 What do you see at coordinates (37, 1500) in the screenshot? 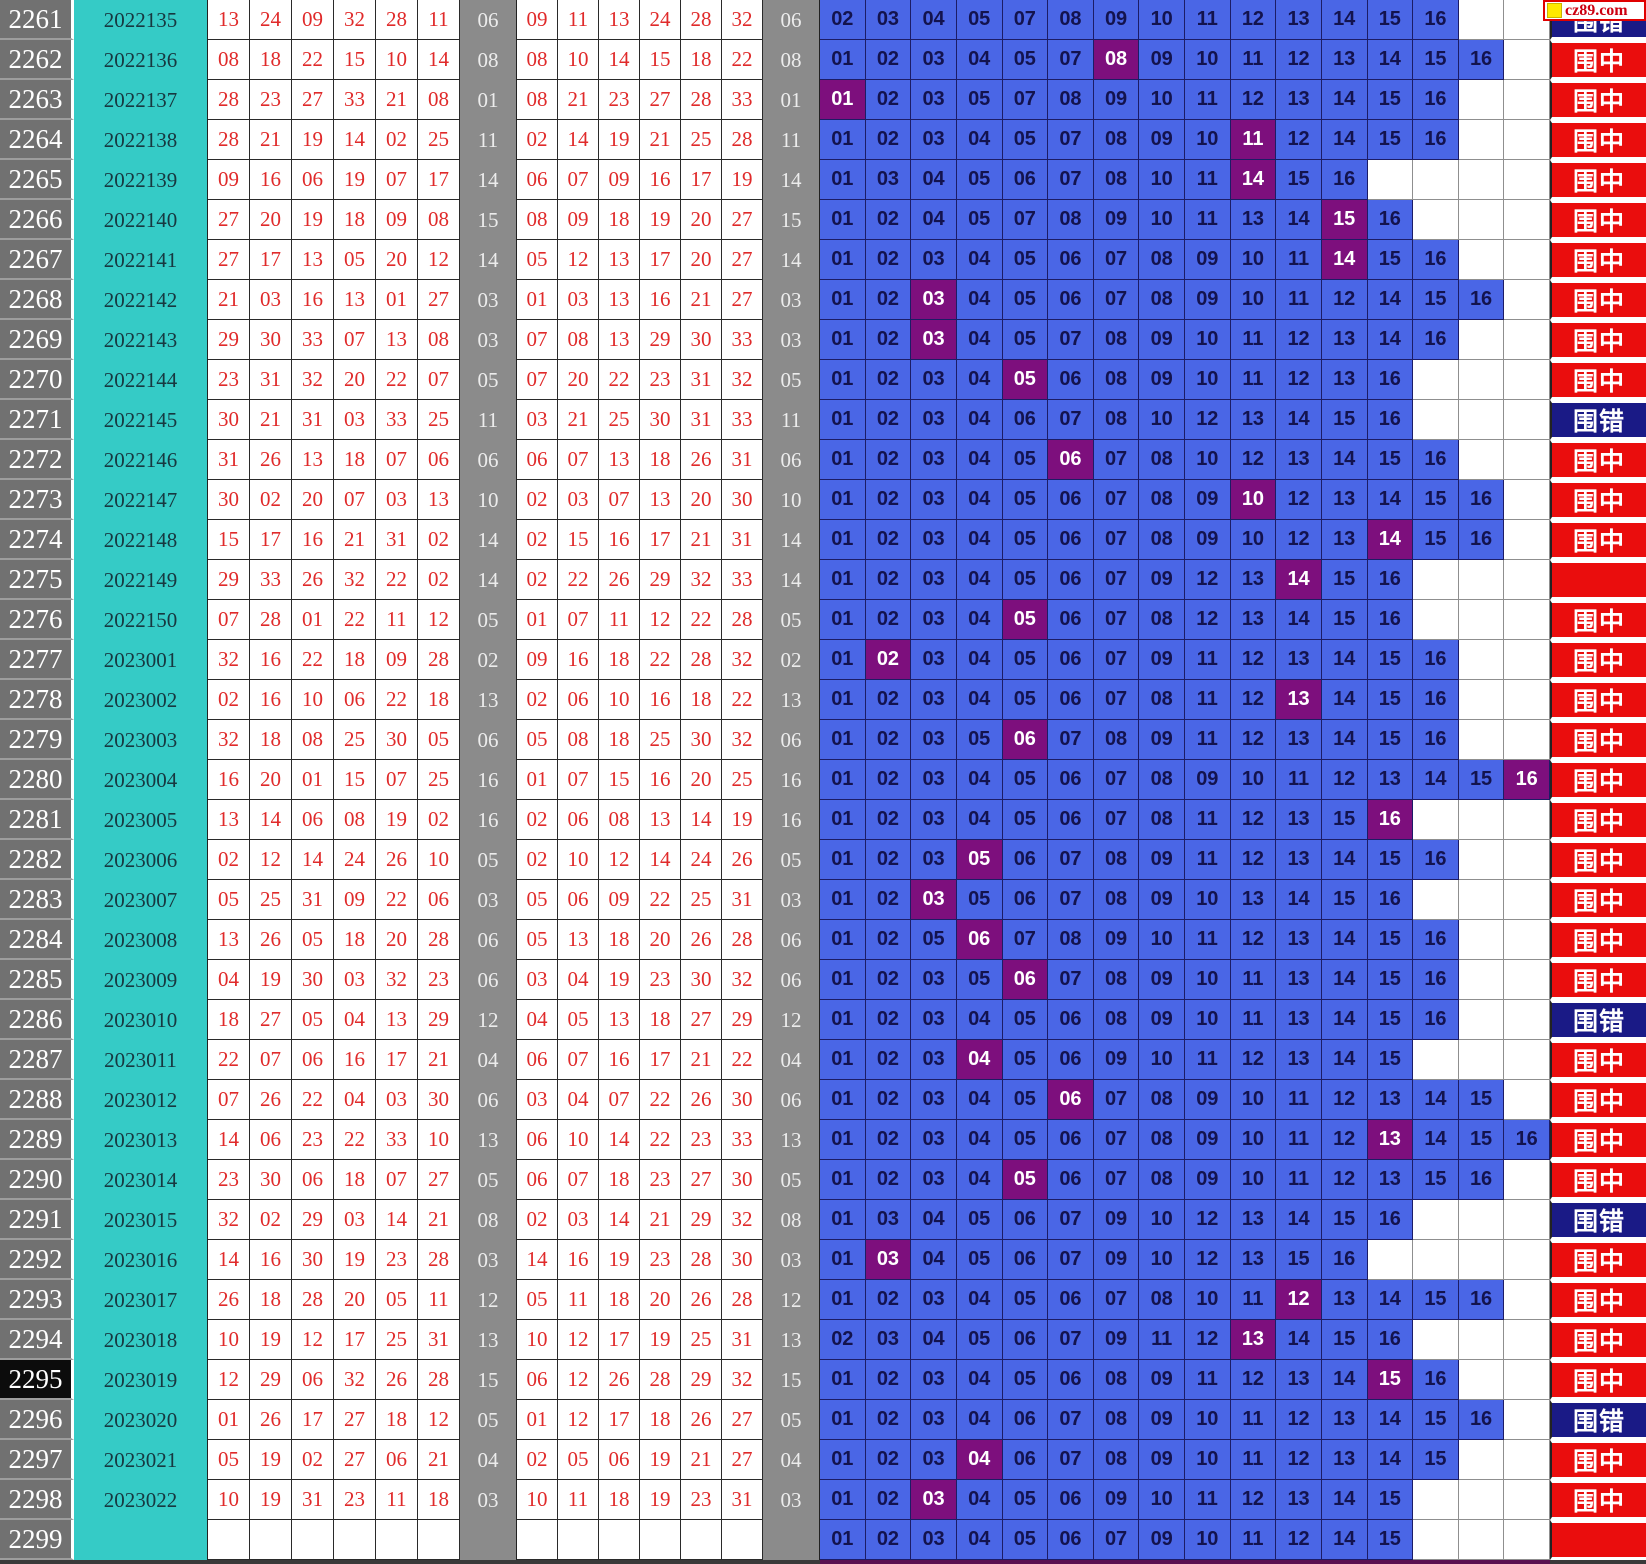
I see `row-number: 2298` at bounding box center [37, 1500].